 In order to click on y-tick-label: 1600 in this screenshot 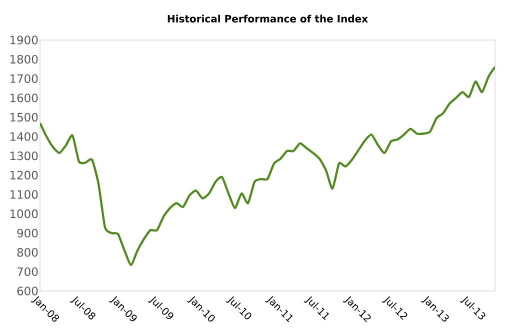, I will do `click(24, 98)`.